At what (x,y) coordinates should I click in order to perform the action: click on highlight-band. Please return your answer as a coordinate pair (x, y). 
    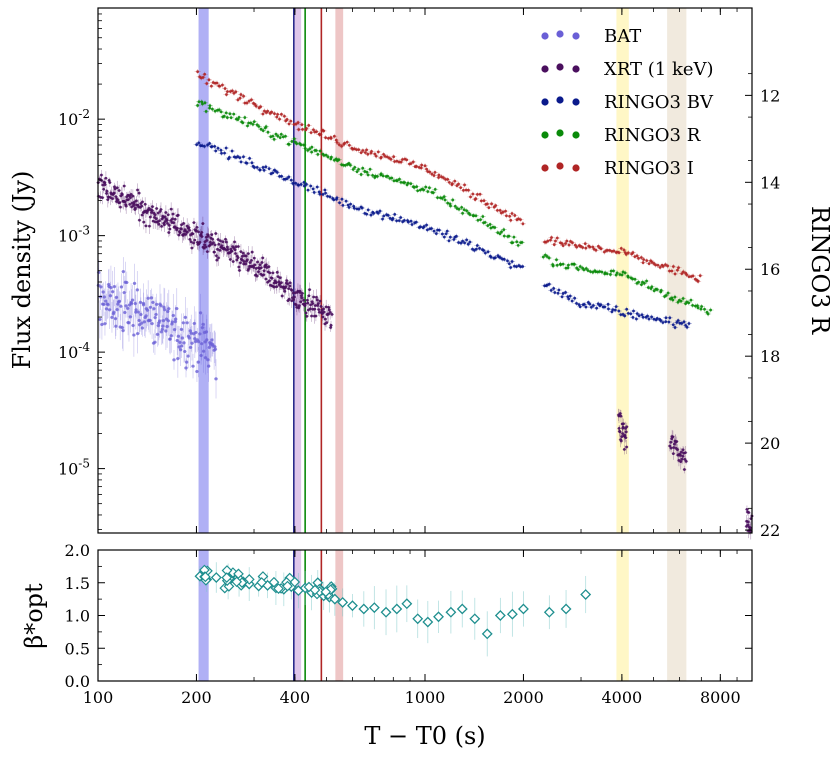
    Looking at the image, I should click on (298, 270).